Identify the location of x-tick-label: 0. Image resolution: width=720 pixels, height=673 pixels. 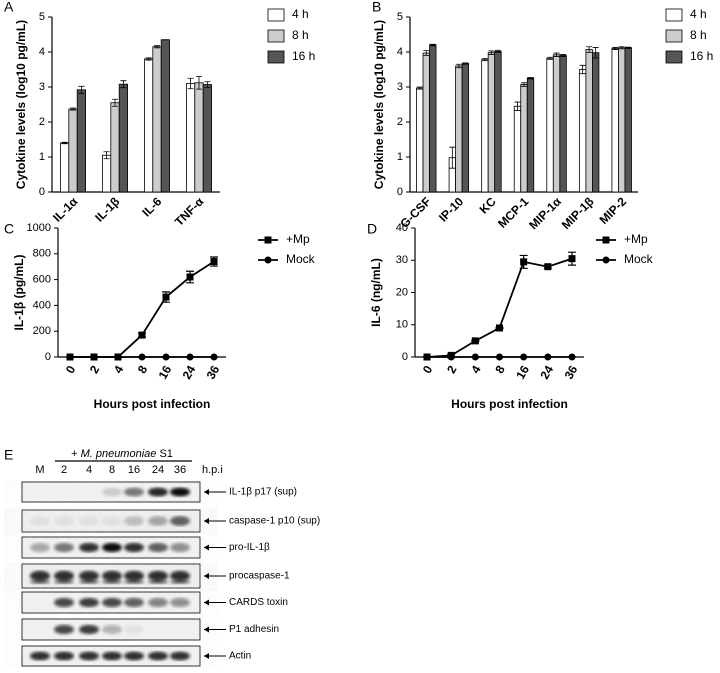
(428, 369).